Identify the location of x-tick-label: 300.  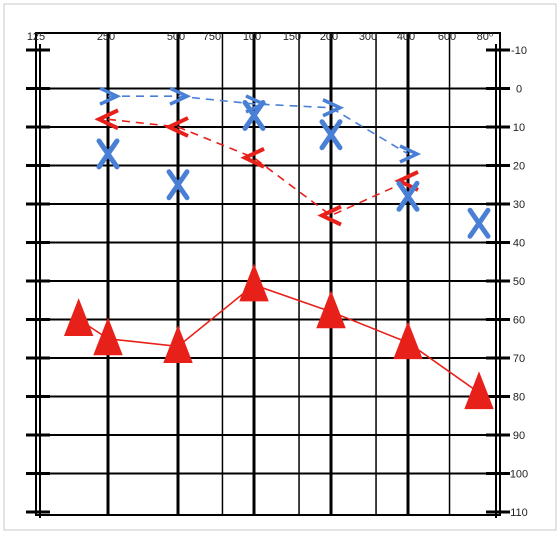
(368, 37).